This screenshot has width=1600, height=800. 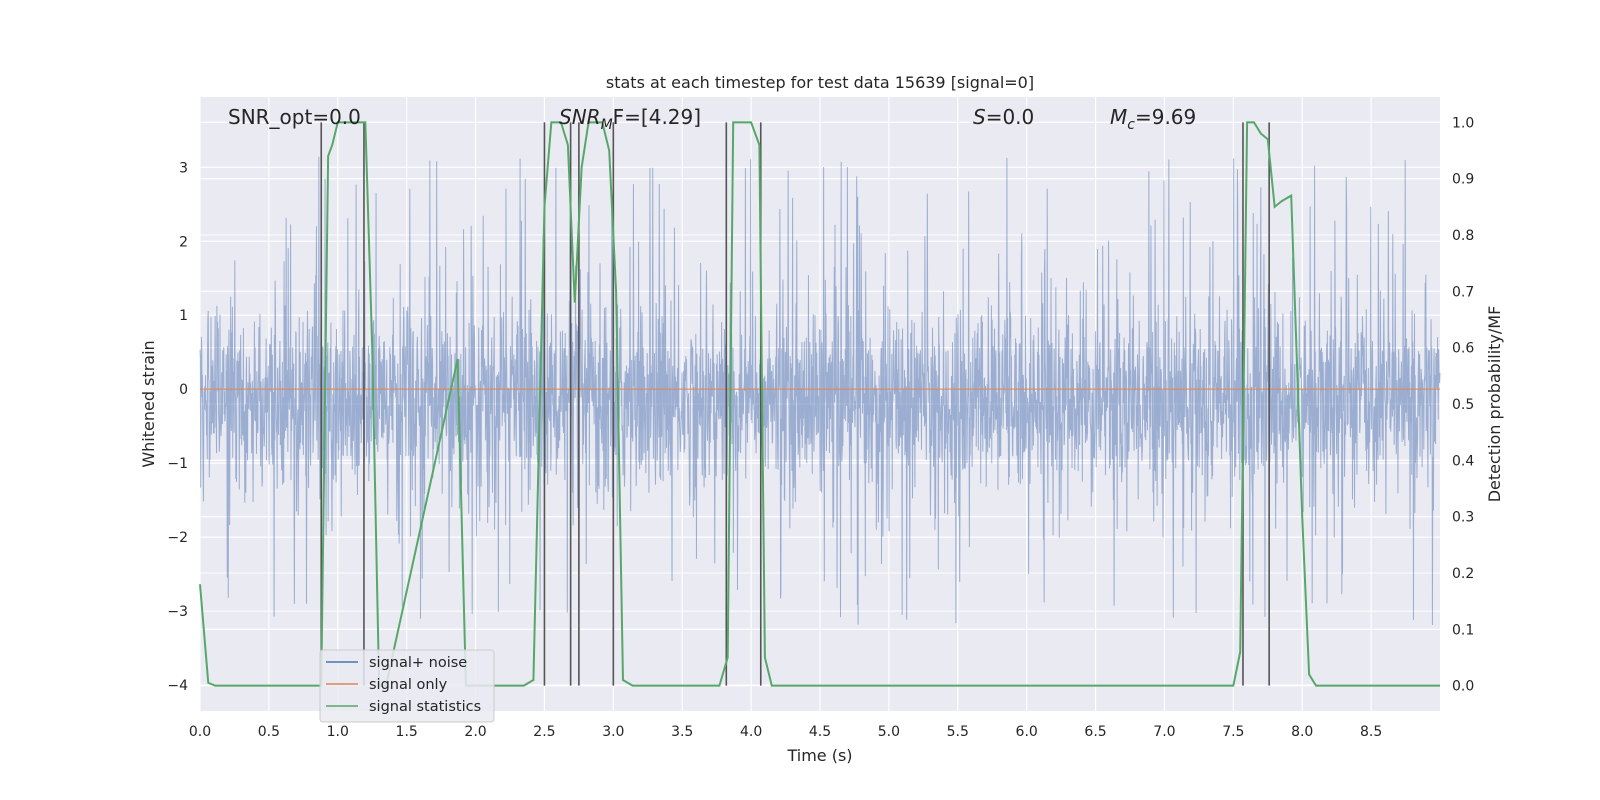 I want to click on x-tick-label: 3.0, so click(x=613, y=732).